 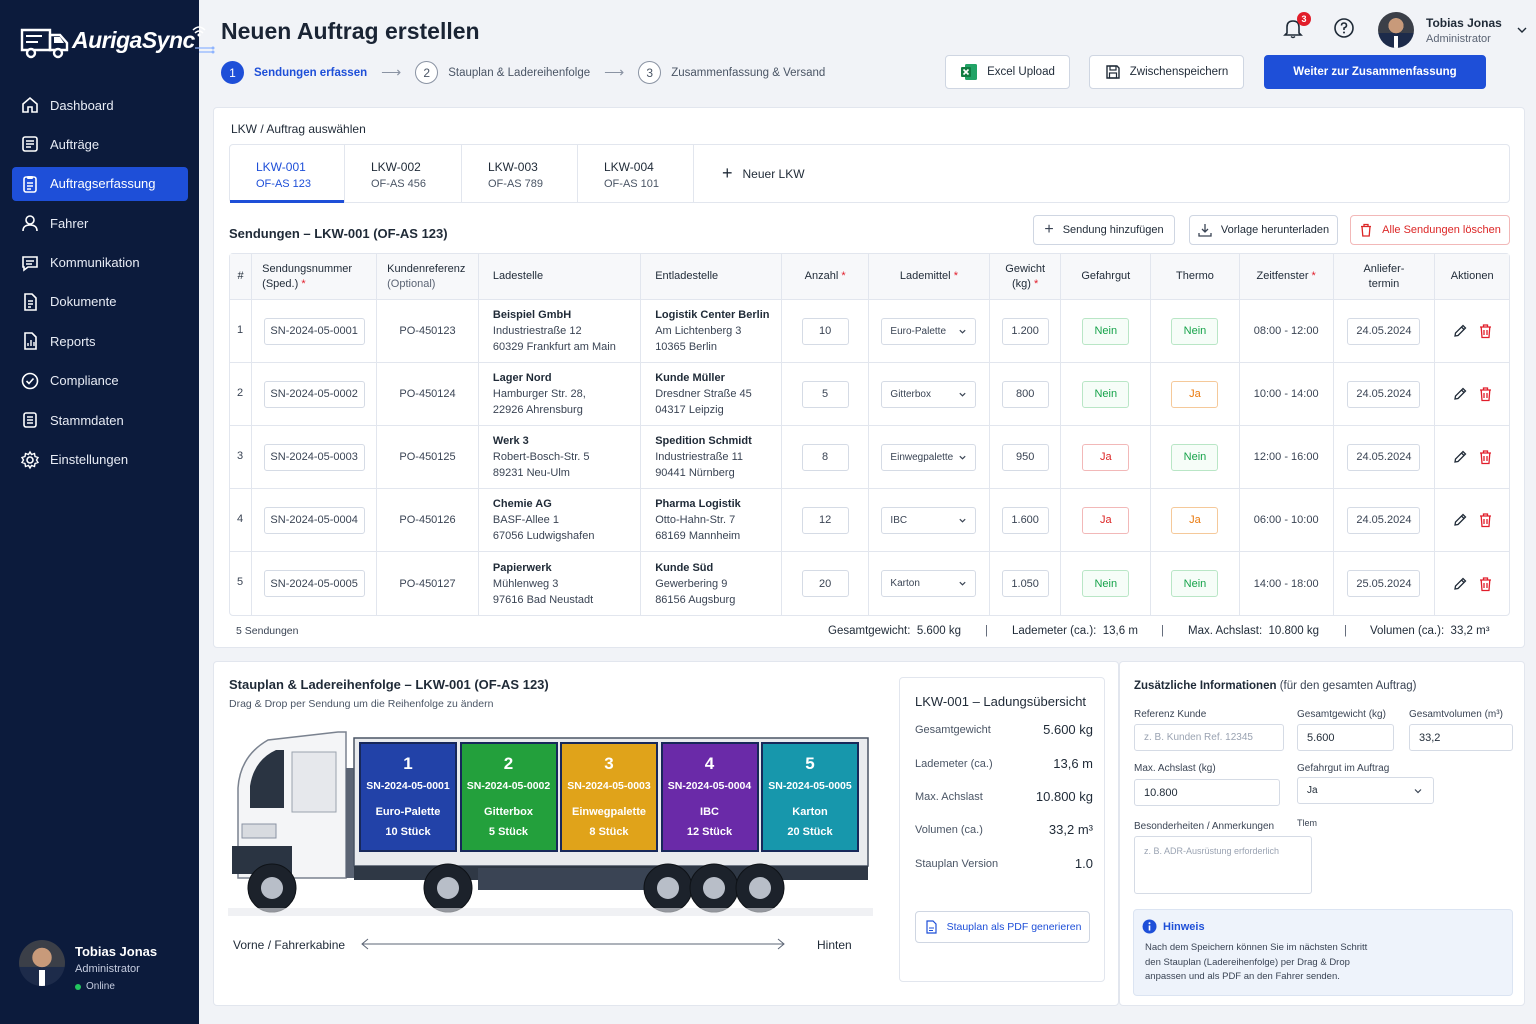 I want to click on weight-input: 800, so click(x=1025, y=394).